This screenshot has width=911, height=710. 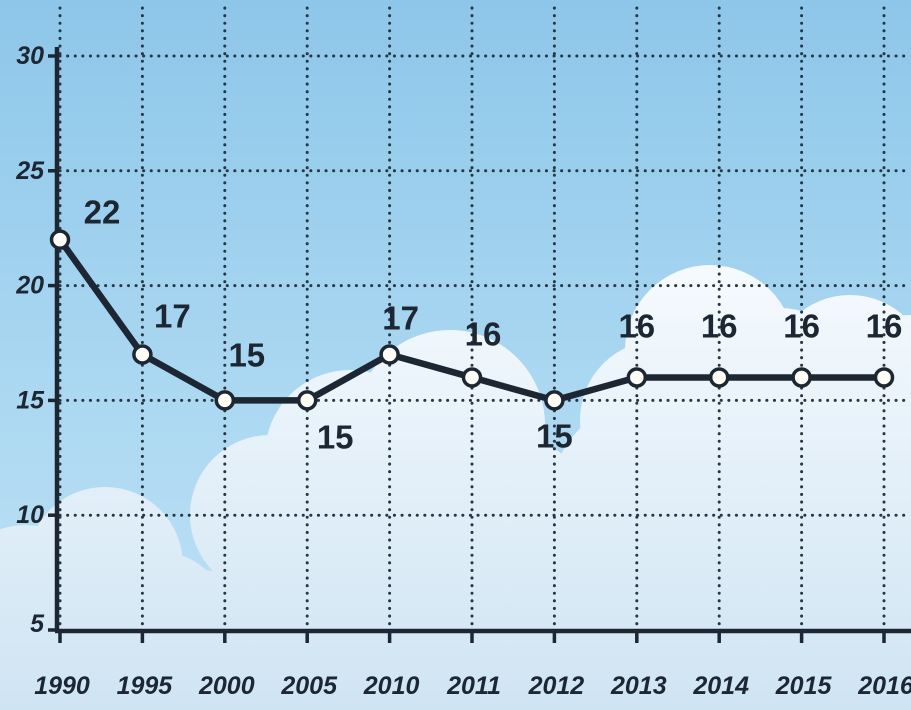 I want to click on y-tick-label: 20, so click(x=29, y=286).